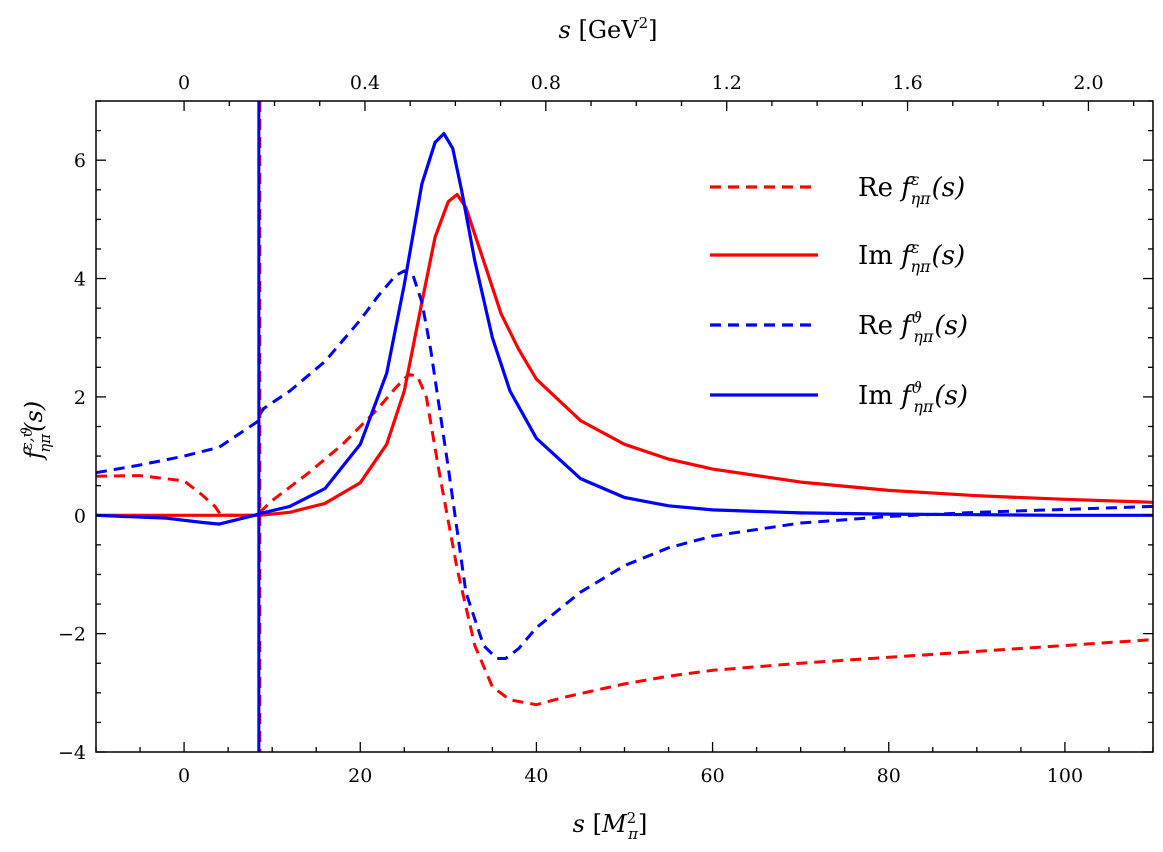 The image size is (1163, 852). I want to click on legend-label-3: Im fϑ ηπ(s), so click(913, 397).